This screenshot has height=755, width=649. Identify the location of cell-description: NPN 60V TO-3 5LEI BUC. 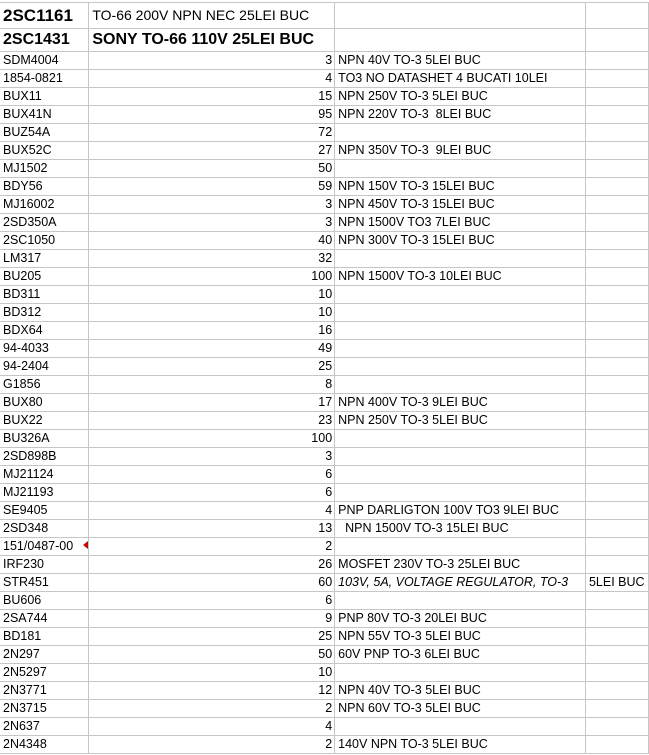
(460, 708).